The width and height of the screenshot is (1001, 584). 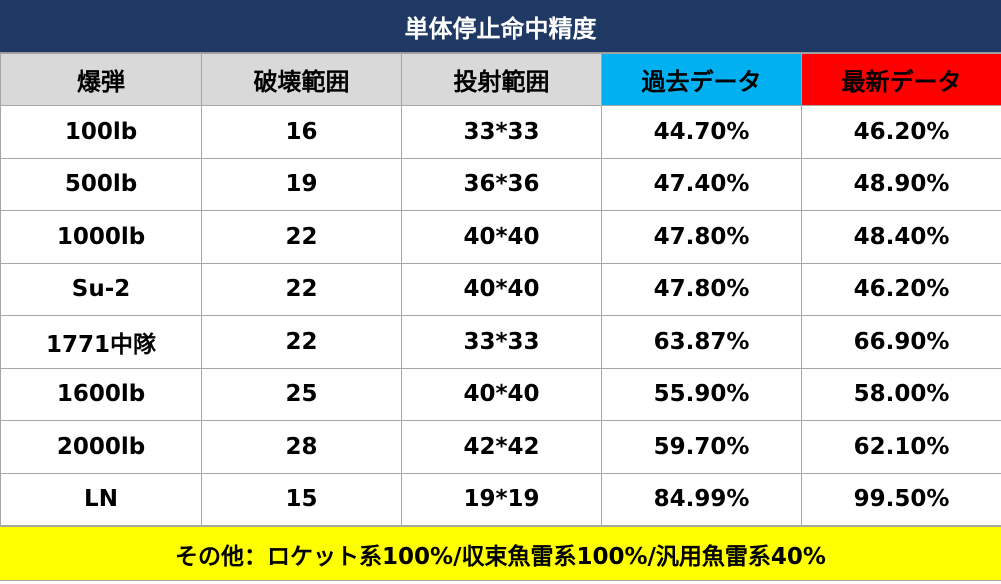 I want to click on table-row: 1000lb 22 40*40 47.80% 48.40%, so click(x=500, y=237).